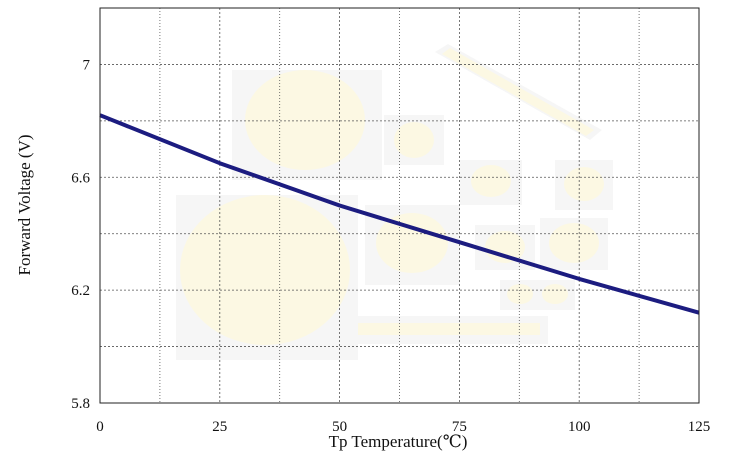  What do you see at coordinates (80, 404) in the screenshot?
I see `y-tick-label: 5.8` at bounding box center [80, 404].